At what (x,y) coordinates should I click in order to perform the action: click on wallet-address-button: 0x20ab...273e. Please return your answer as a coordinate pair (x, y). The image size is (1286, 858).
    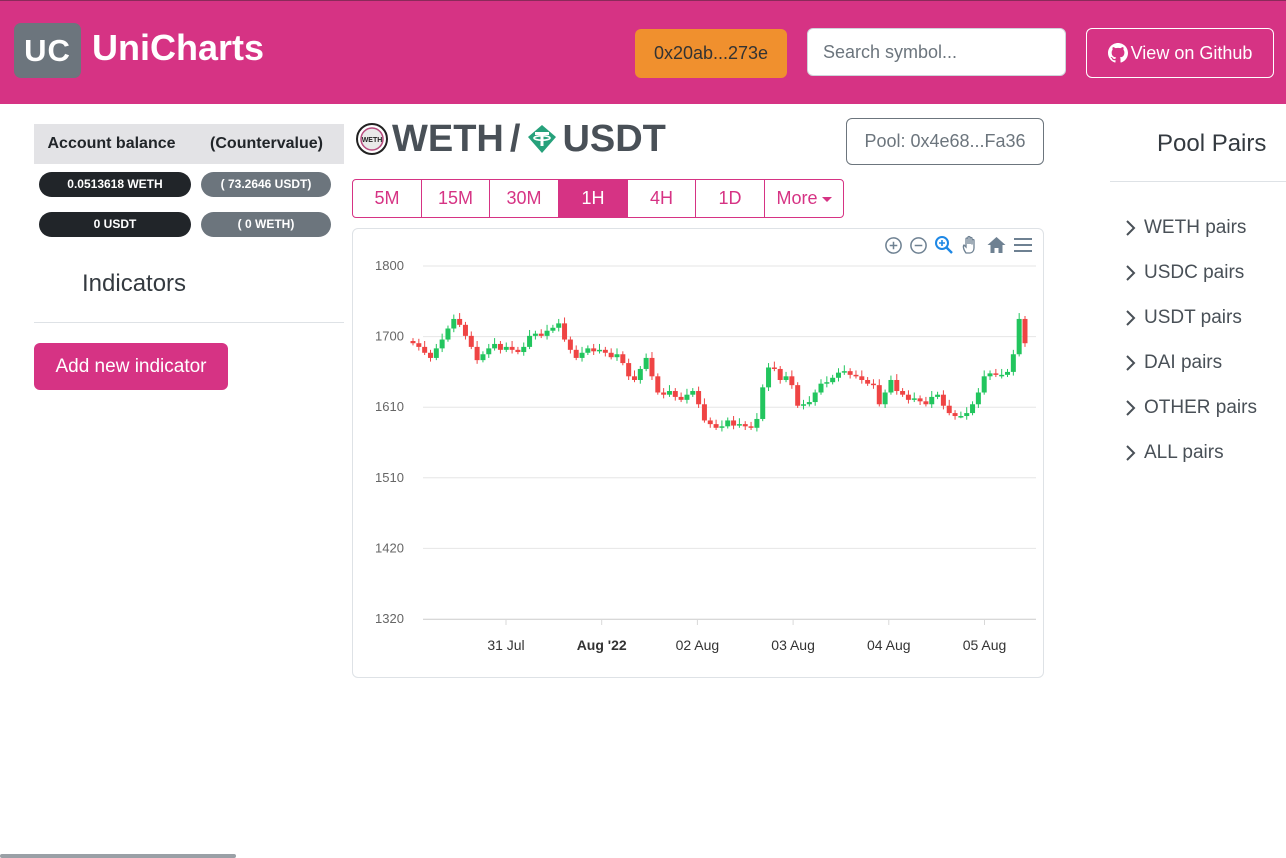
    Looking at the image, I should click on (711, 53).